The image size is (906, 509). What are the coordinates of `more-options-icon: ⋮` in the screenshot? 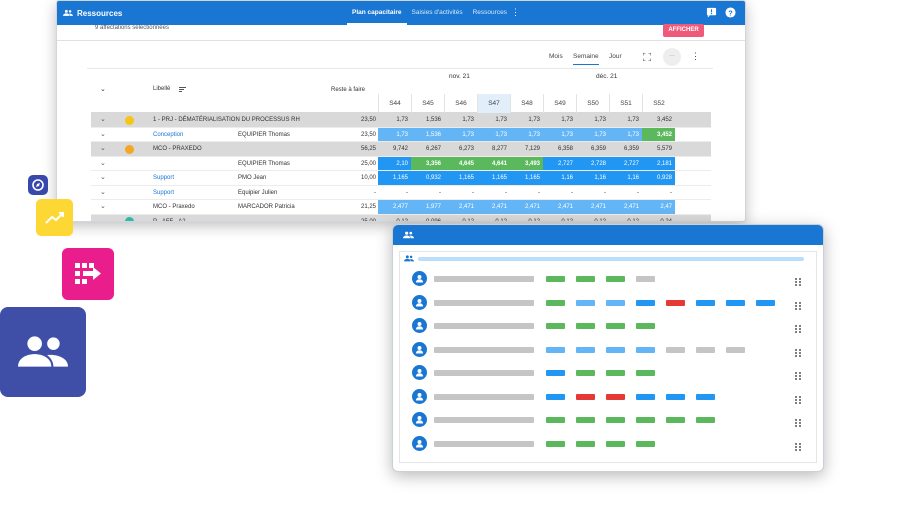 It's located at (695, 56).